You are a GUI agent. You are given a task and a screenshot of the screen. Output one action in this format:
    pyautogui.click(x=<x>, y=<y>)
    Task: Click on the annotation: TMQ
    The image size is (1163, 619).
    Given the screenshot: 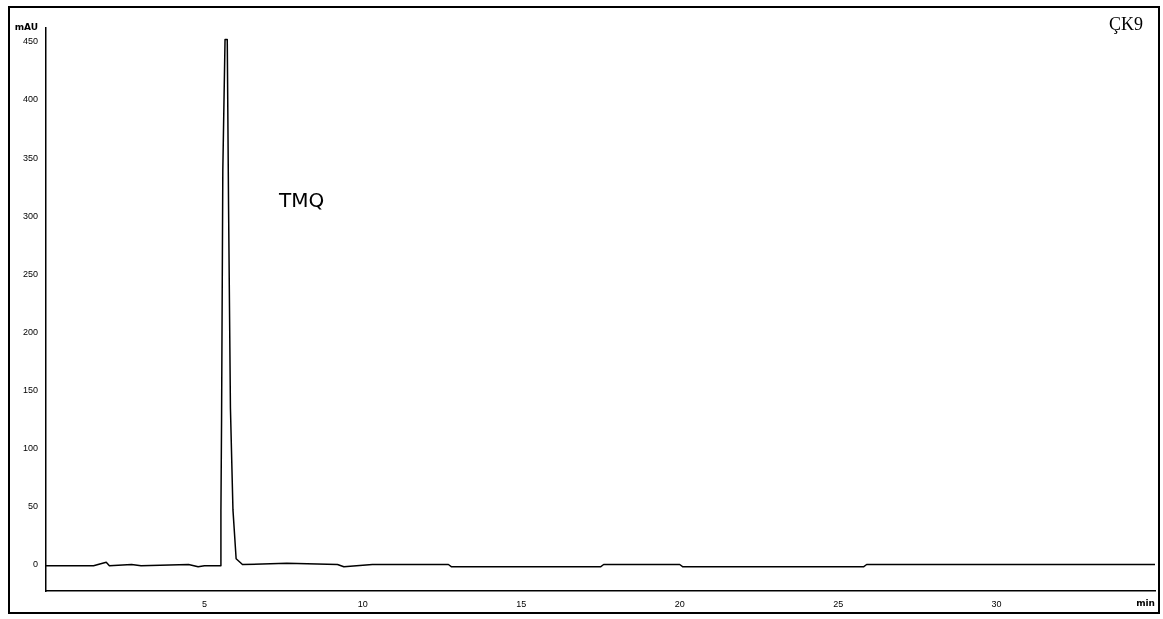 What is the action you would take?
    pyautogui.click(x=302, y=200)
    